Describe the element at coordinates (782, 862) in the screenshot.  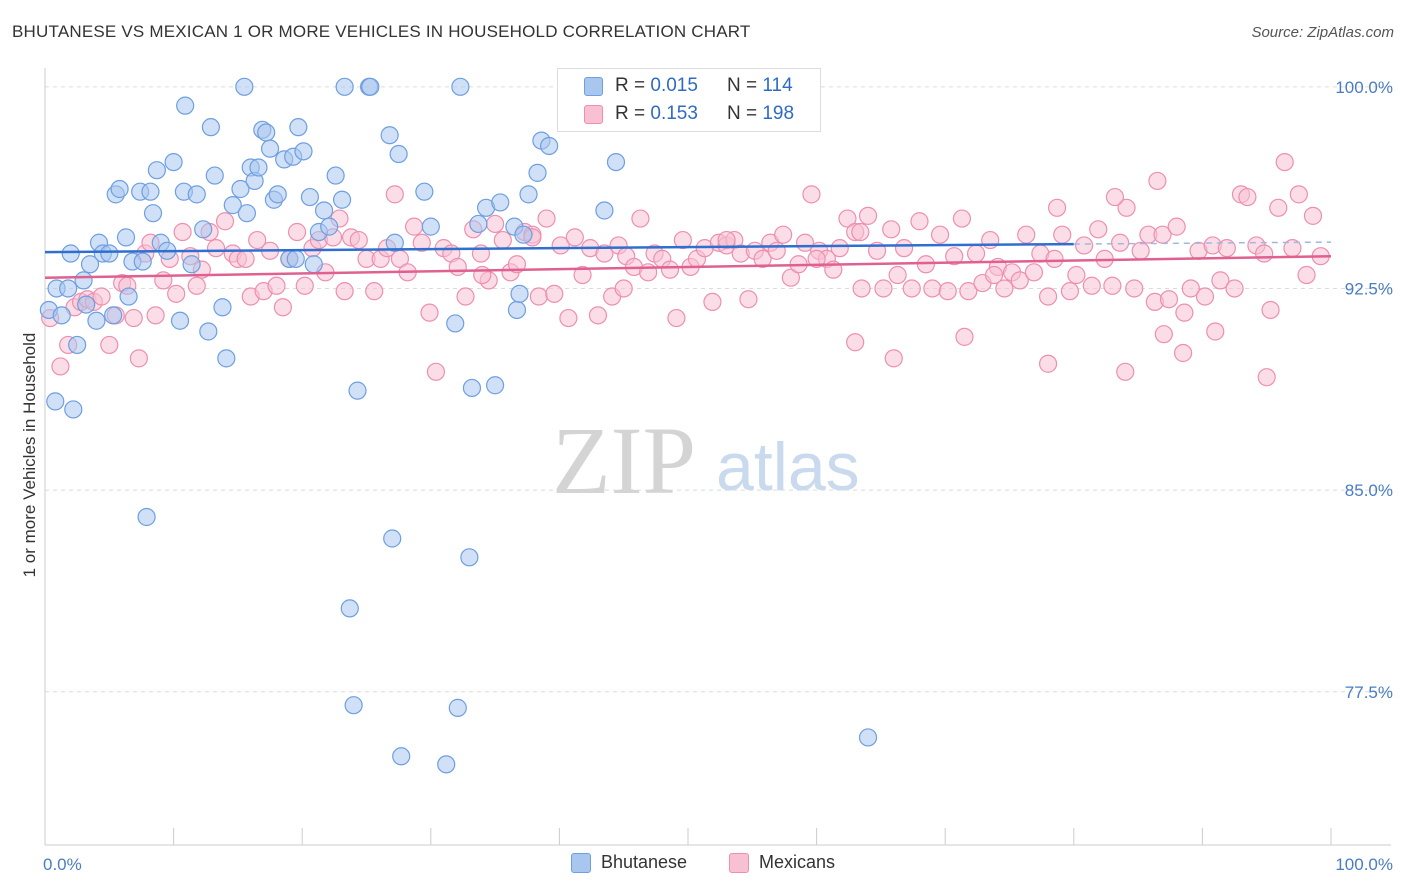
I see `legend-item-mexicans: Mexicans` at that location.